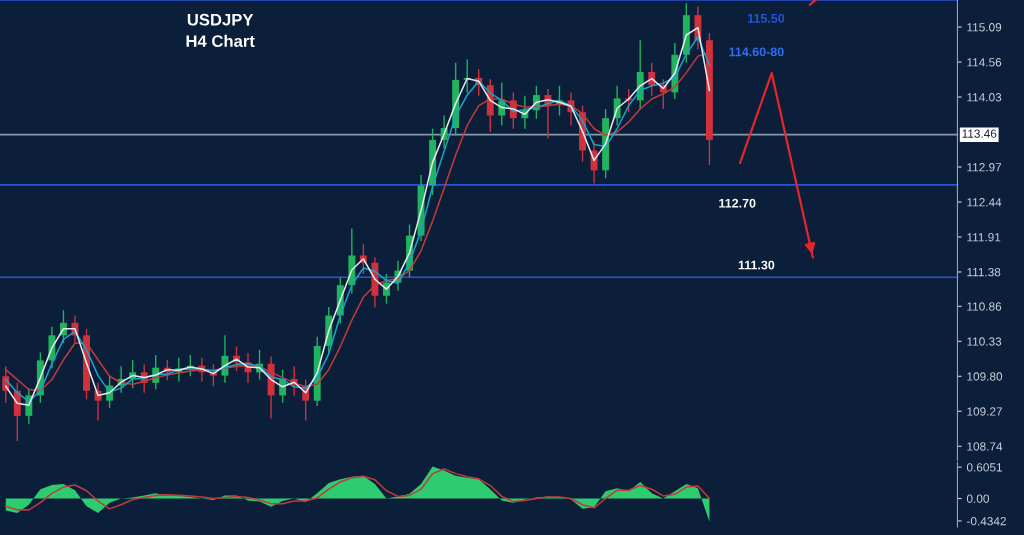  Describe the element at coordinates (984, 237) in the screenshot. I see `y-tick-label: 111.91` at that location.